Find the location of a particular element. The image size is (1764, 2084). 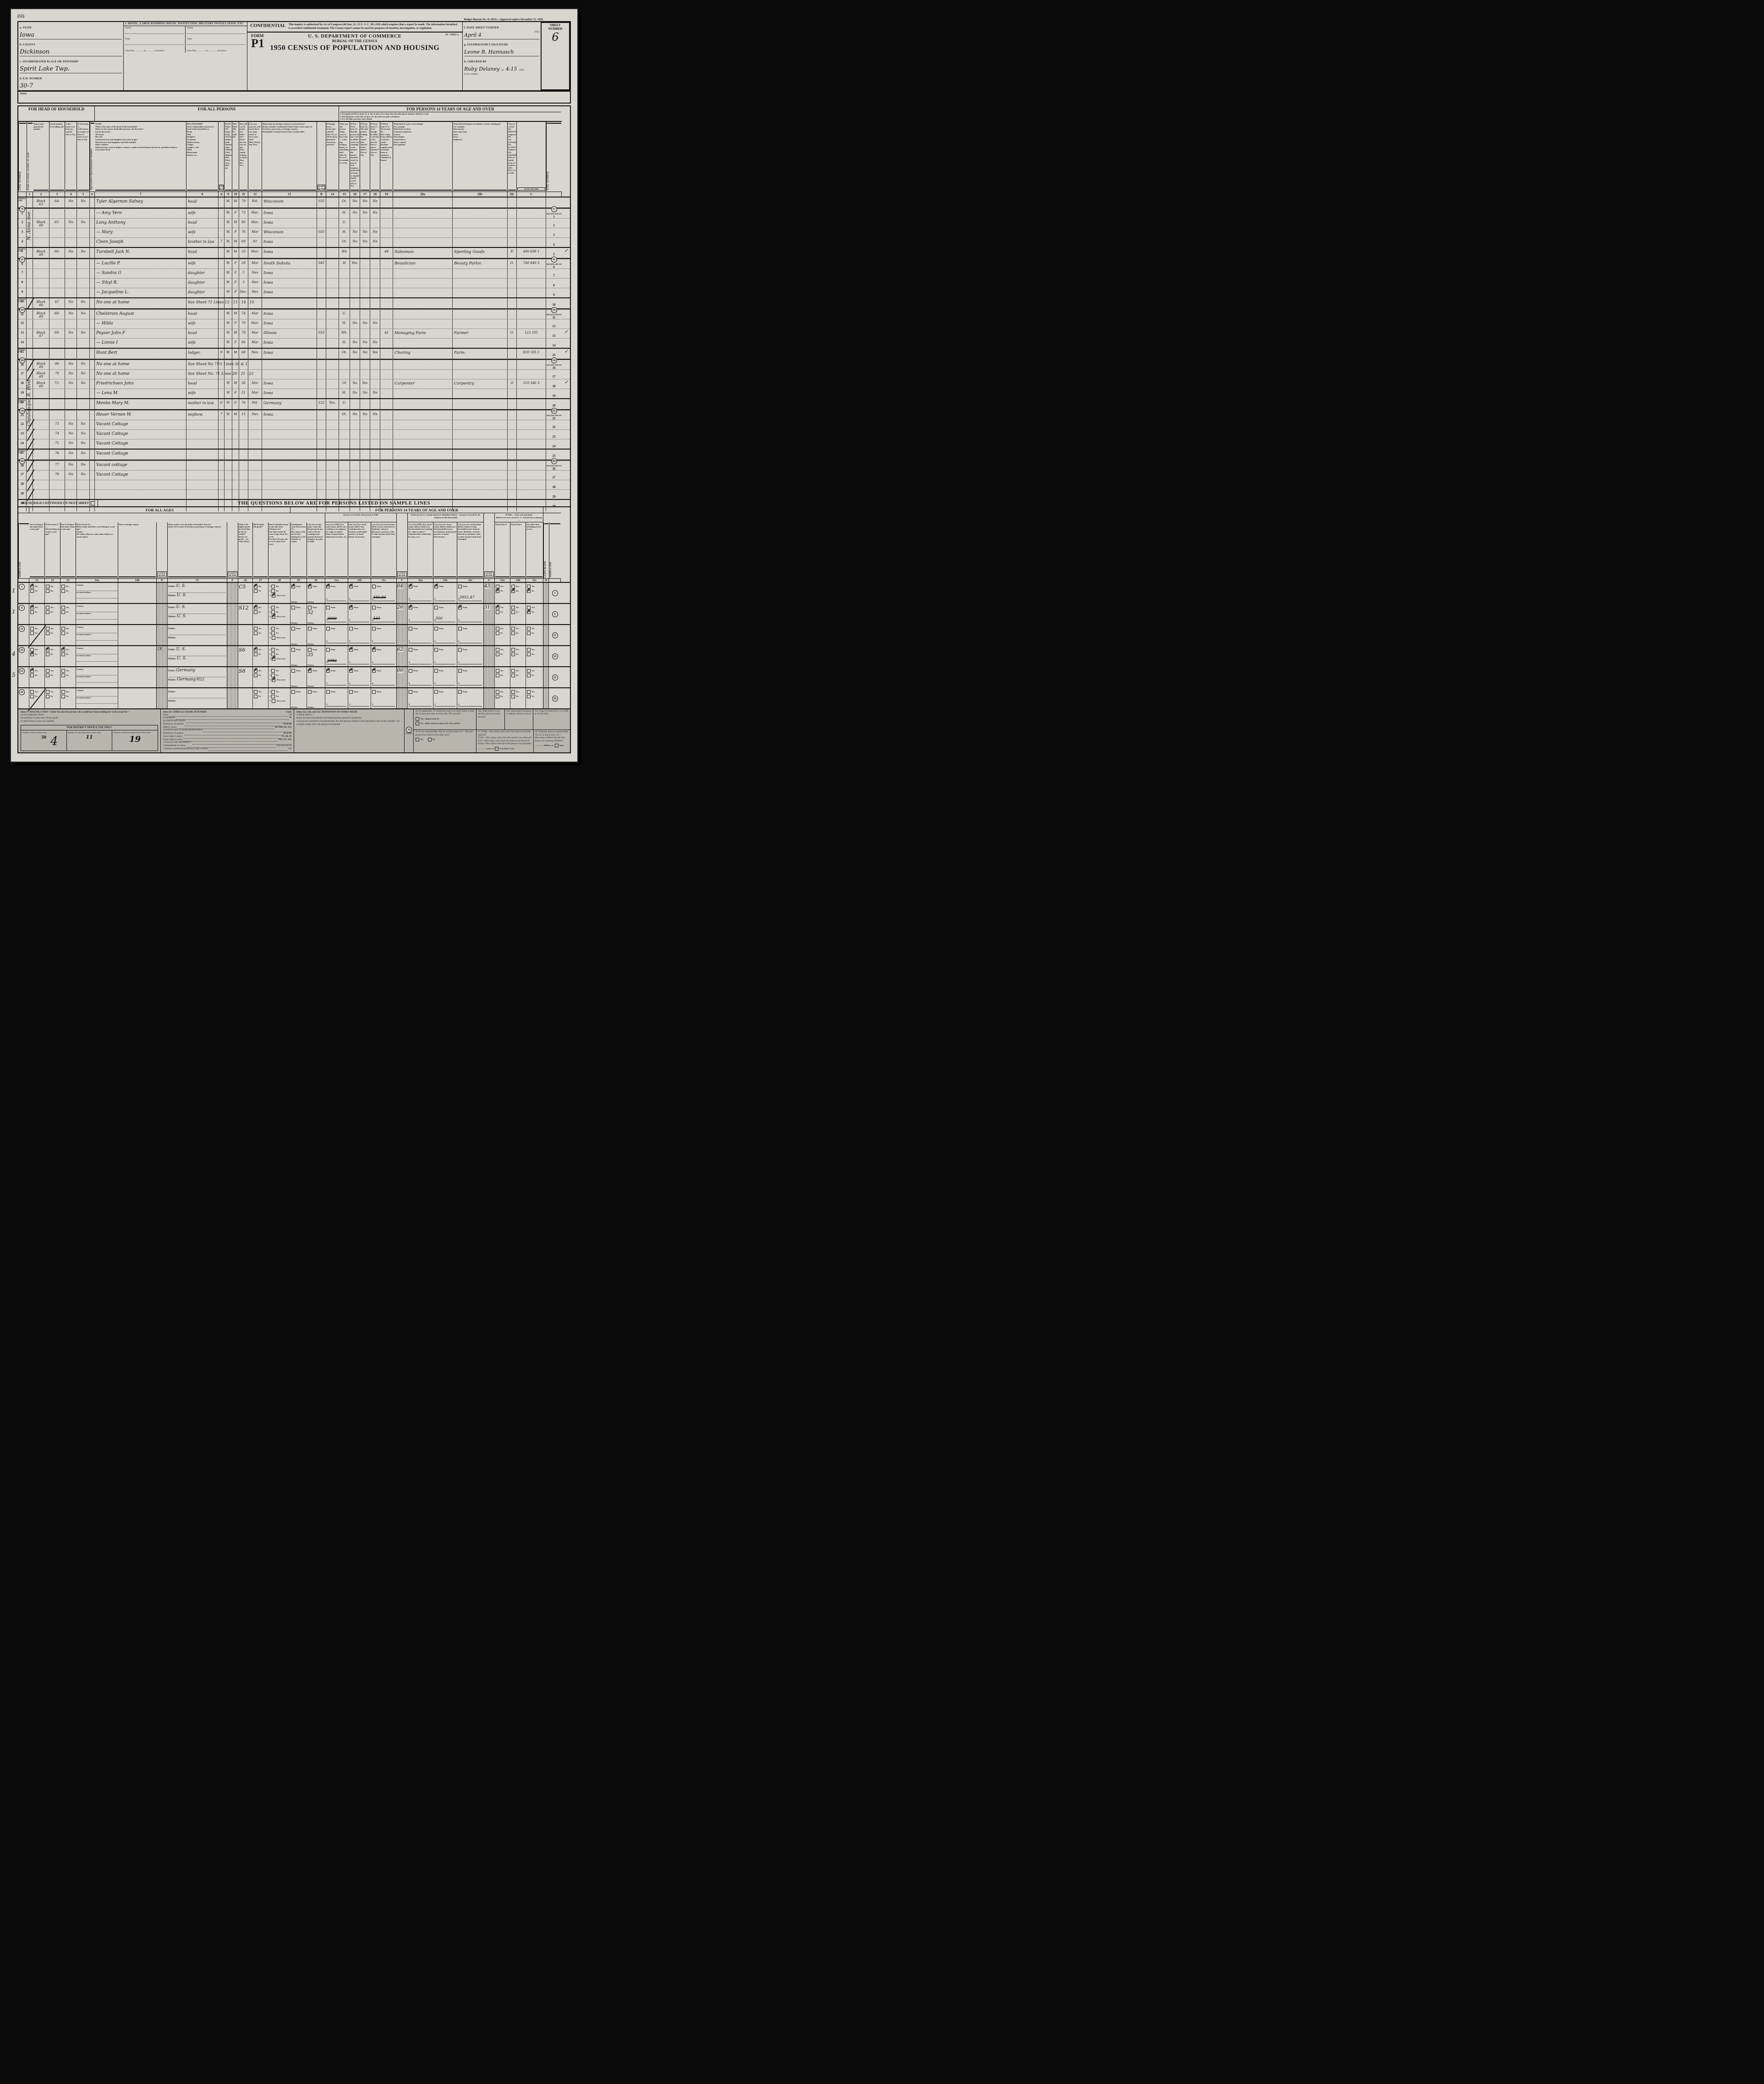

column-number: 25 is located at coordinates (197, 580).